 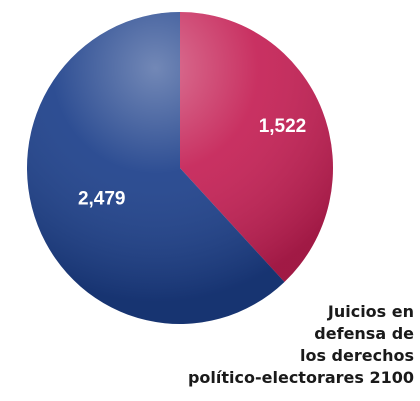 What do you see at coordinates (283, 126) in the screenshot?
I see `pie-slice-label-1: 1,522` at bounding box center [283, 126].